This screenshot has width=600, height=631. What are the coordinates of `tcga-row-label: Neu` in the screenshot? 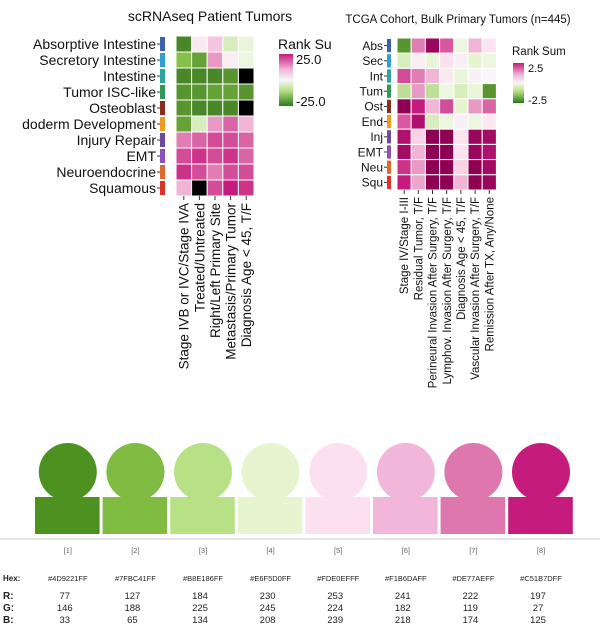 It's located at (372, 168).